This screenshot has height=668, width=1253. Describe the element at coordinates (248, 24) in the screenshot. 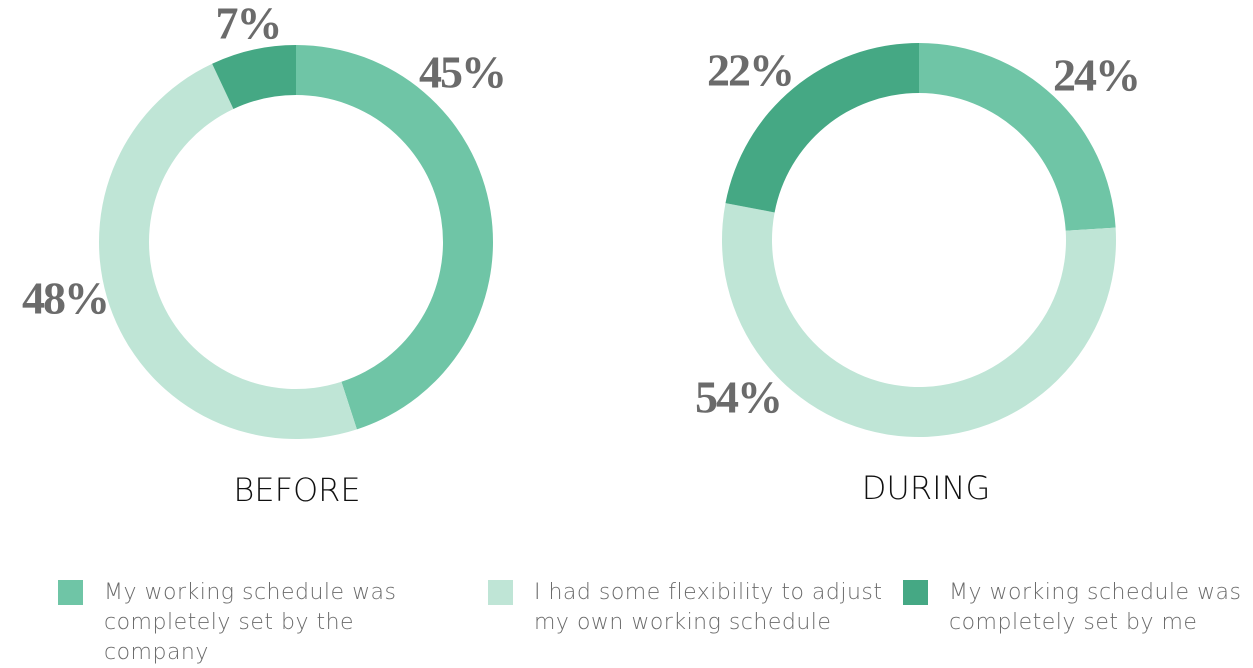

I see `value-label: 7%` at that location.